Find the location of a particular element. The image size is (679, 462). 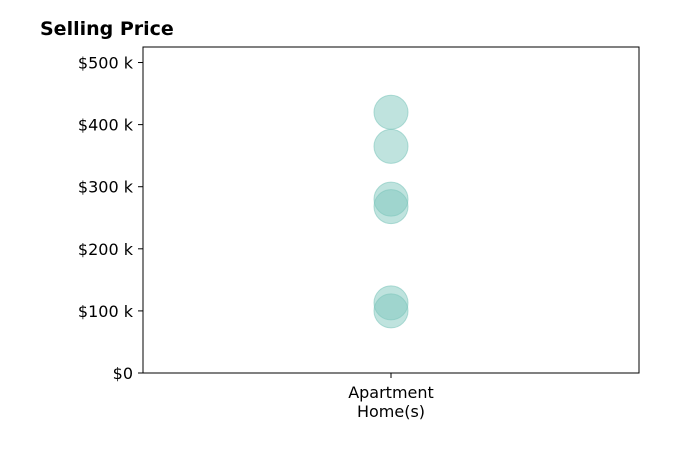

data-points is located at coordinates (391, 211).